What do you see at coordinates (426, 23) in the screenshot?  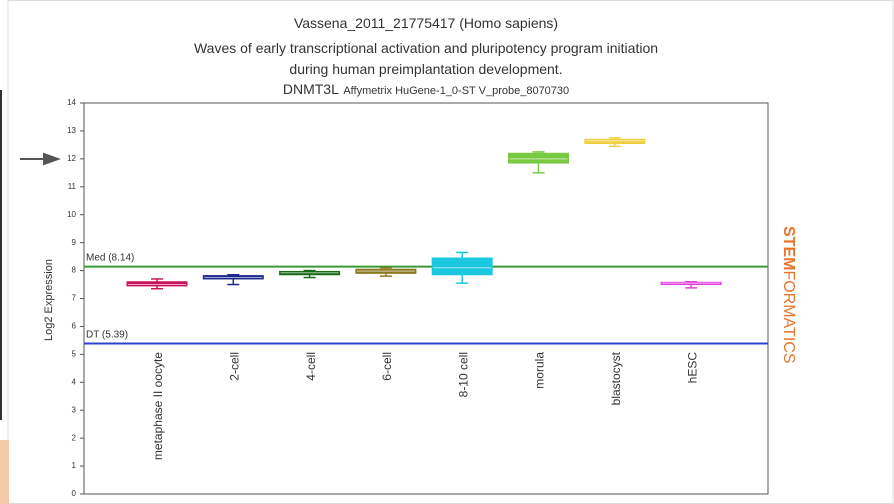 I see `title-line: Vassena_2011_21775417 (Homo sapiens)` at bounding box center [426, 23].